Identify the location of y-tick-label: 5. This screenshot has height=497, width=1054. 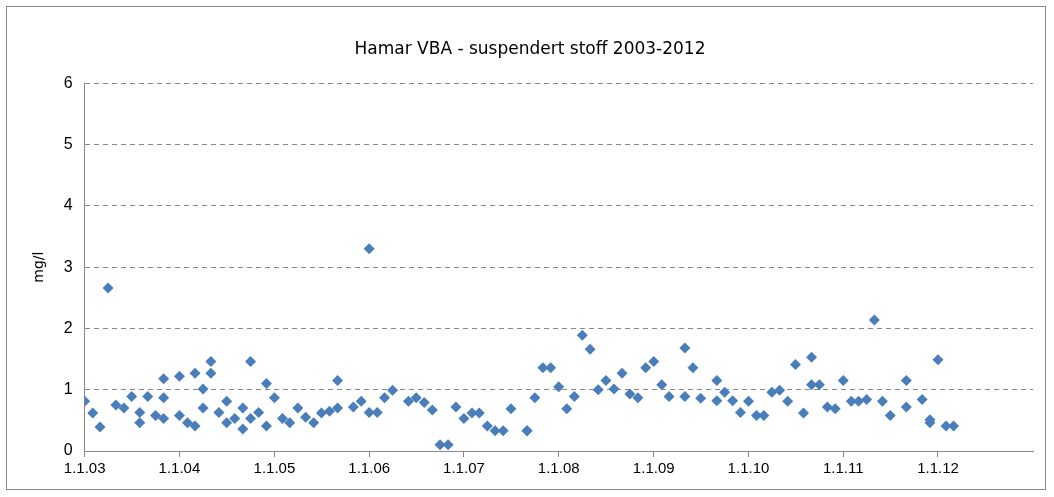
(68, 144).